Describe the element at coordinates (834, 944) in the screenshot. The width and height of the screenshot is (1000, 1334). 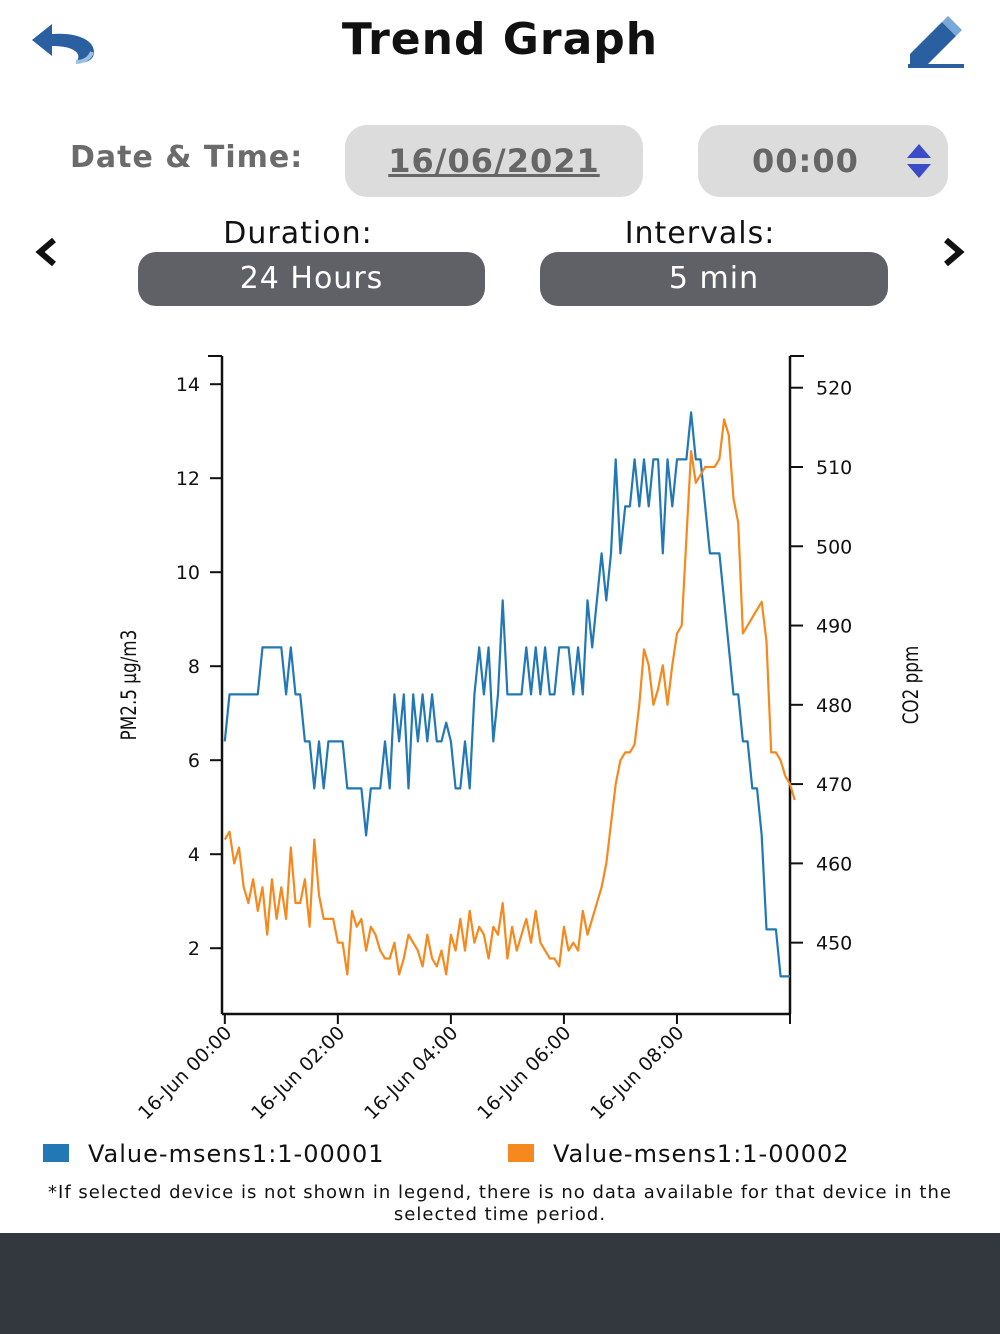
I see `y2-tick-label: 450` at that location.